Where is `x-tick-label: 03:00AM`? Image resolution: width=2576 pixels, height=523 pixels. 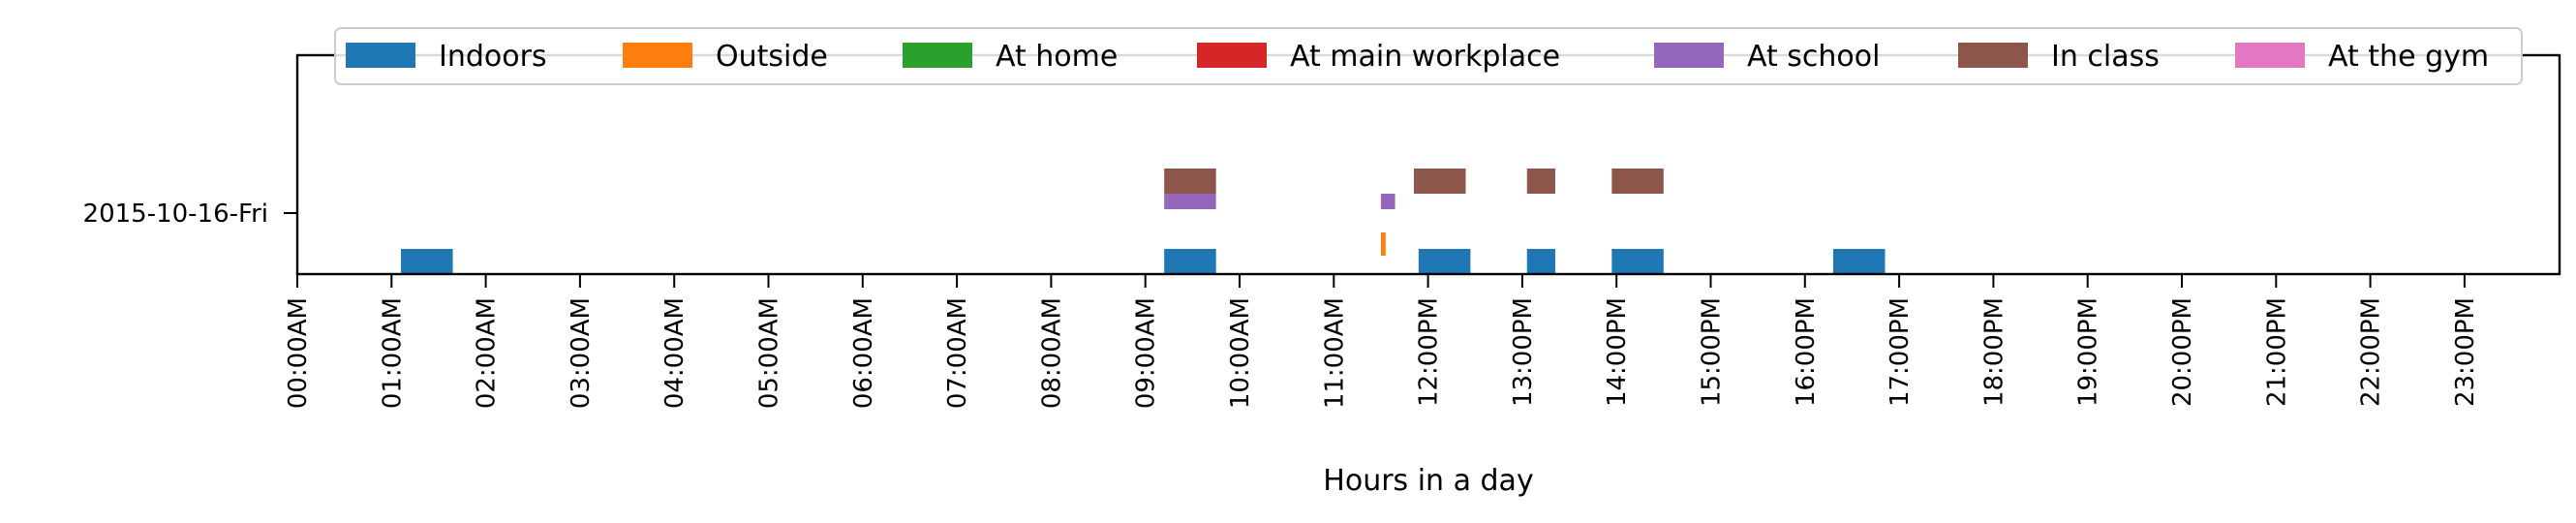 x-tick-label: 03:00AM is located at coordinates (581, 353).